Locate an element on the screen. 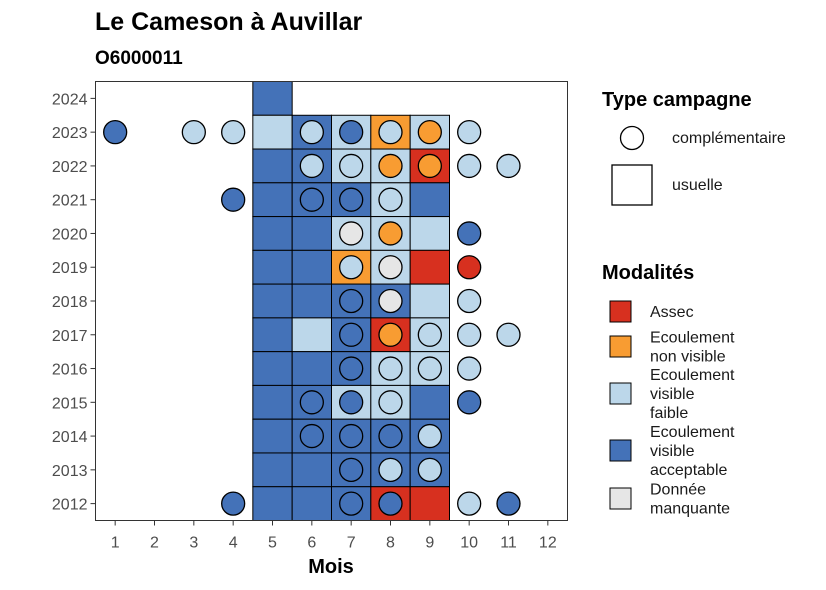  legend-swatch-ecoulement_visible_acceptable is located at coordinates (620, 450).